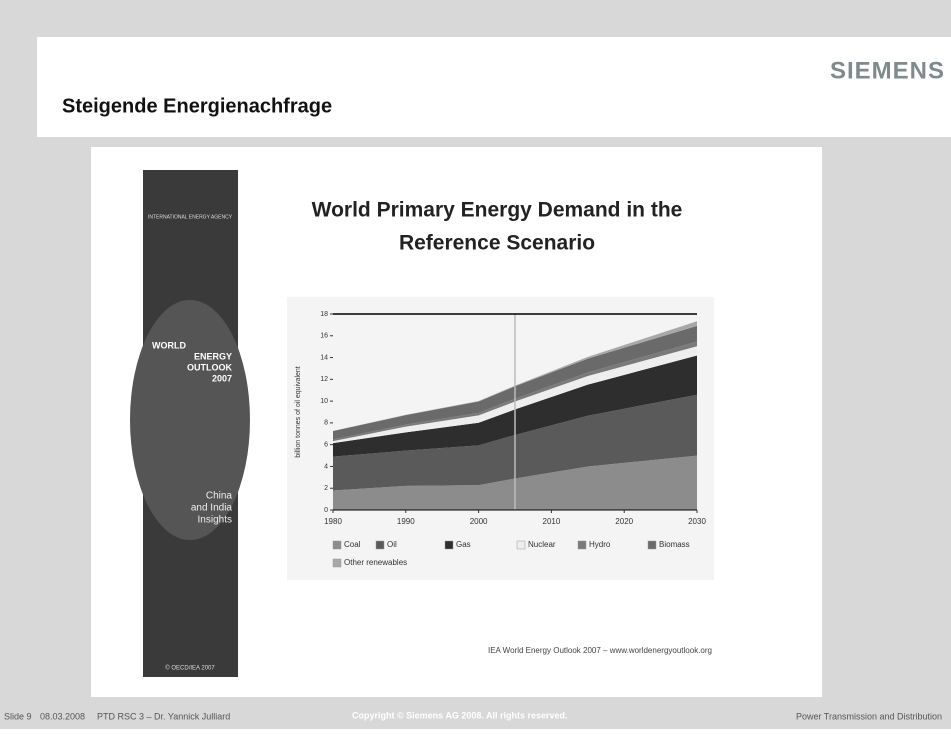 The height and width of the screenshot is (734, 951). What do you see at coordinates (869, 716) in the screenshot?
I see `footer-division: Power Transmission and Distribution` at bounding box center [869, 716].